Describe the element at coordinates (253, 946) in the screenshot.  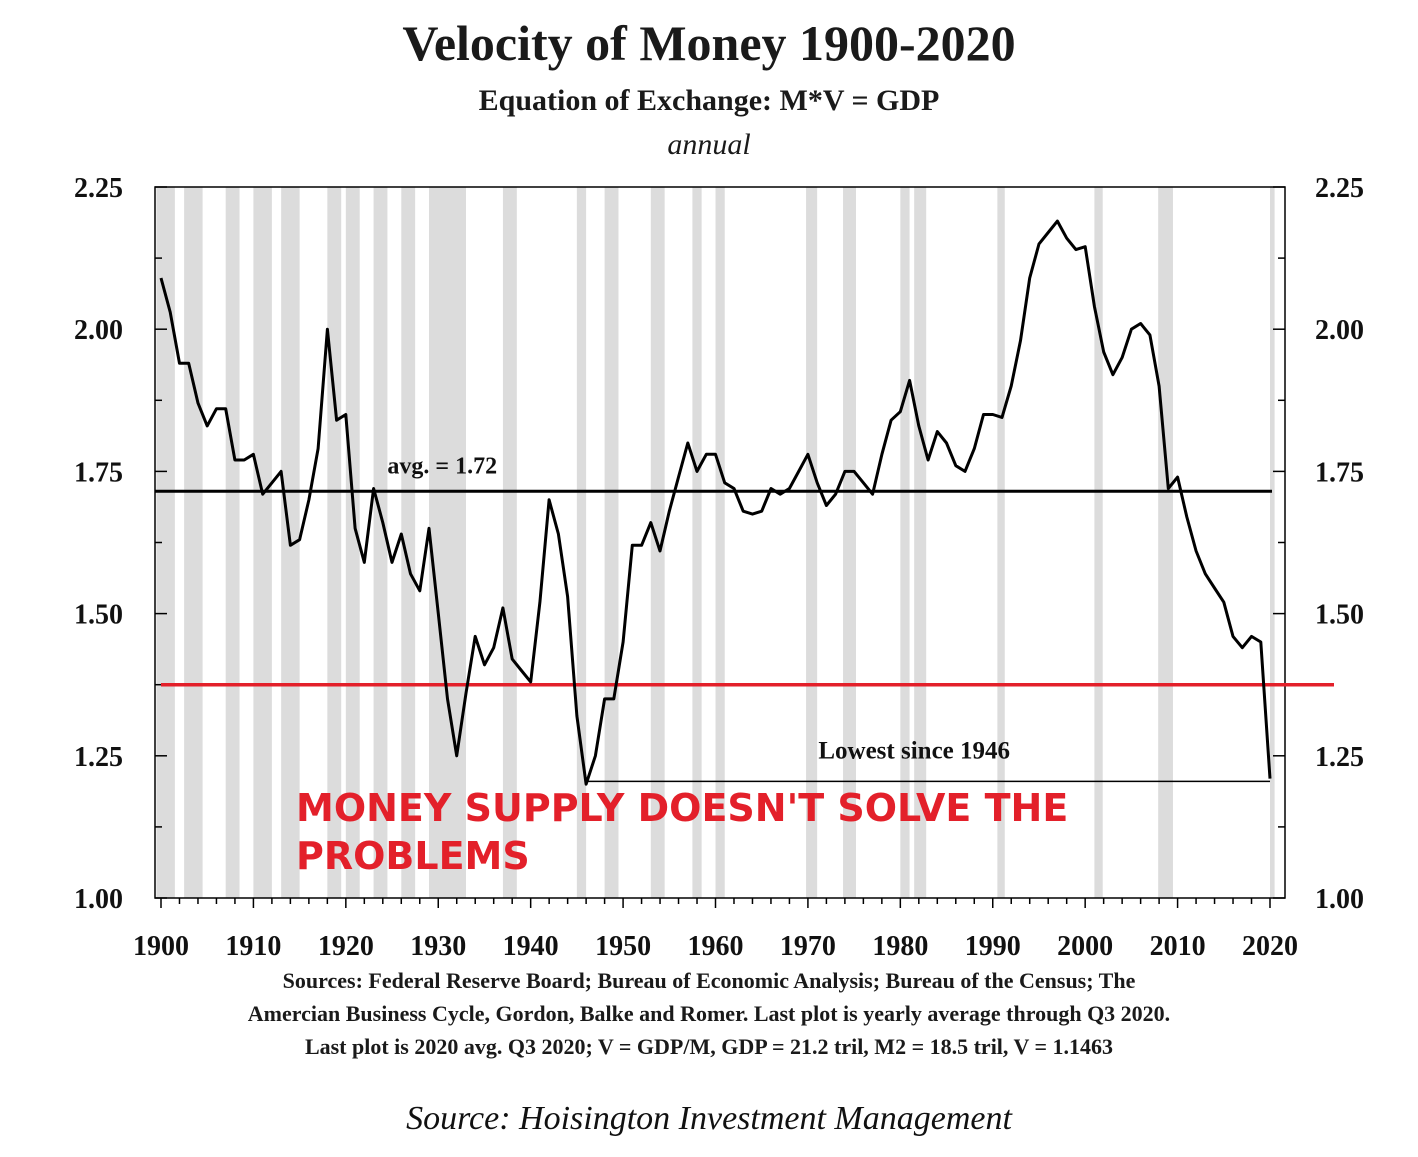
I see `x-tick-label: 1910` at that location.